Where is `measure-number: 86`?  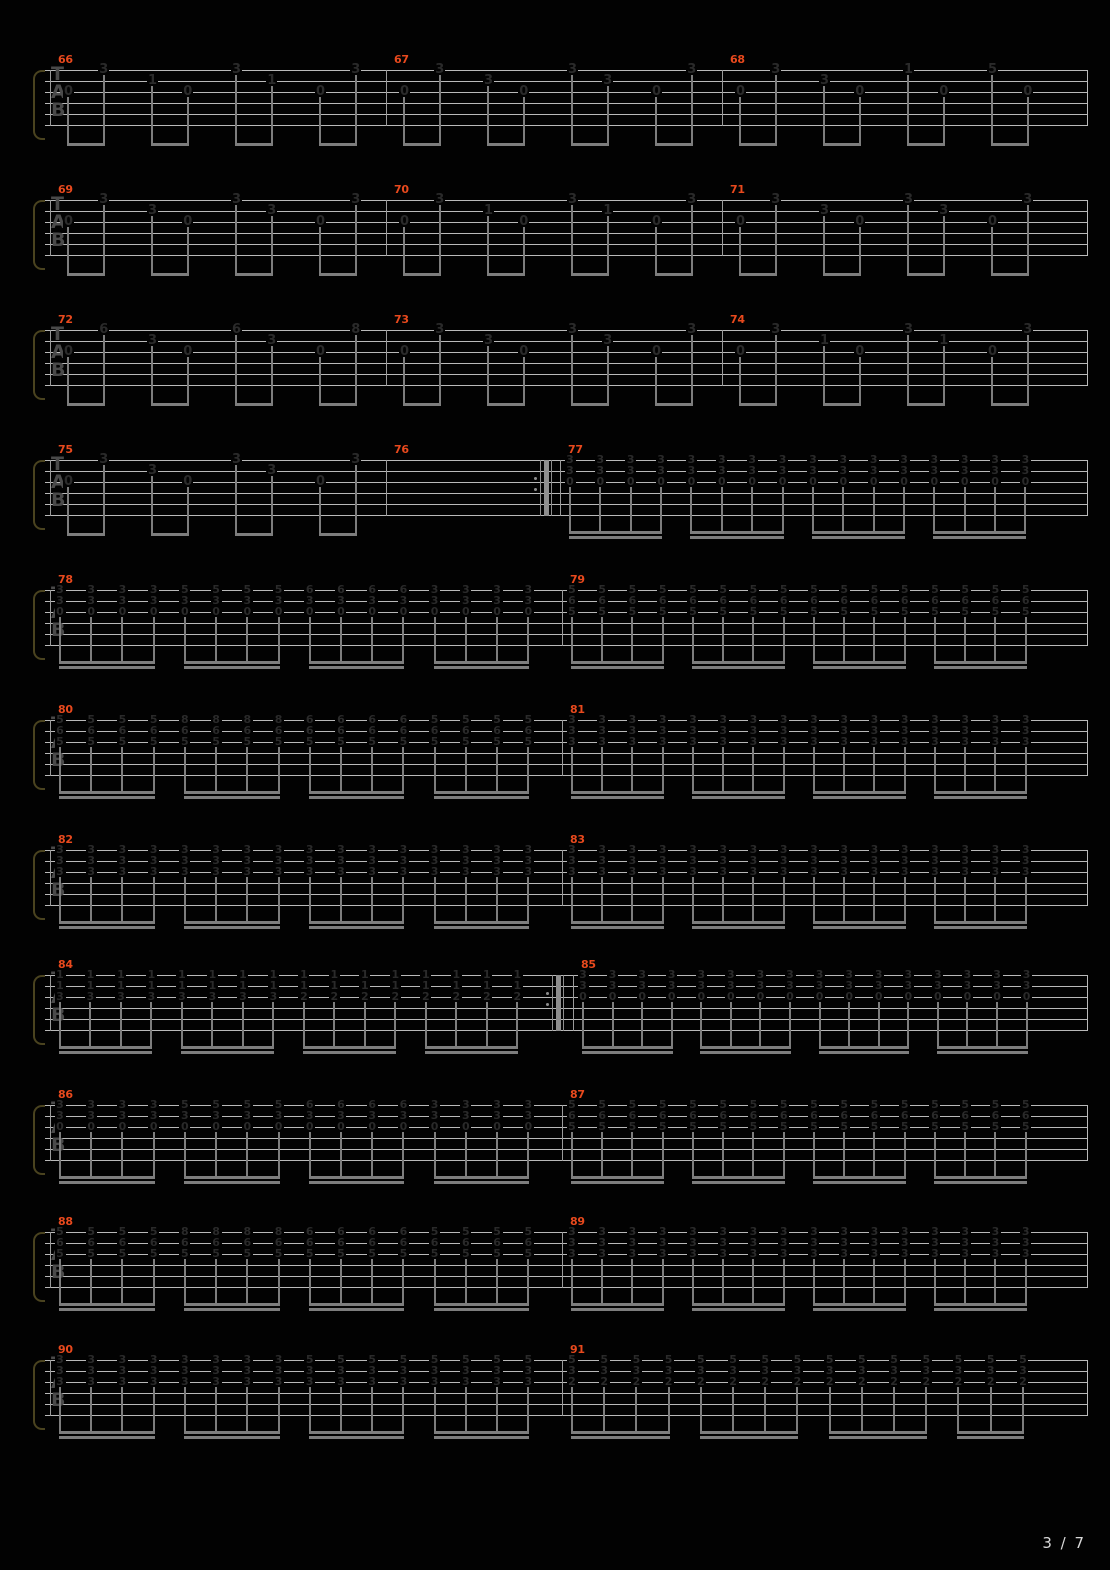 measure-number: 86 is located at coordinates (65, 1094).